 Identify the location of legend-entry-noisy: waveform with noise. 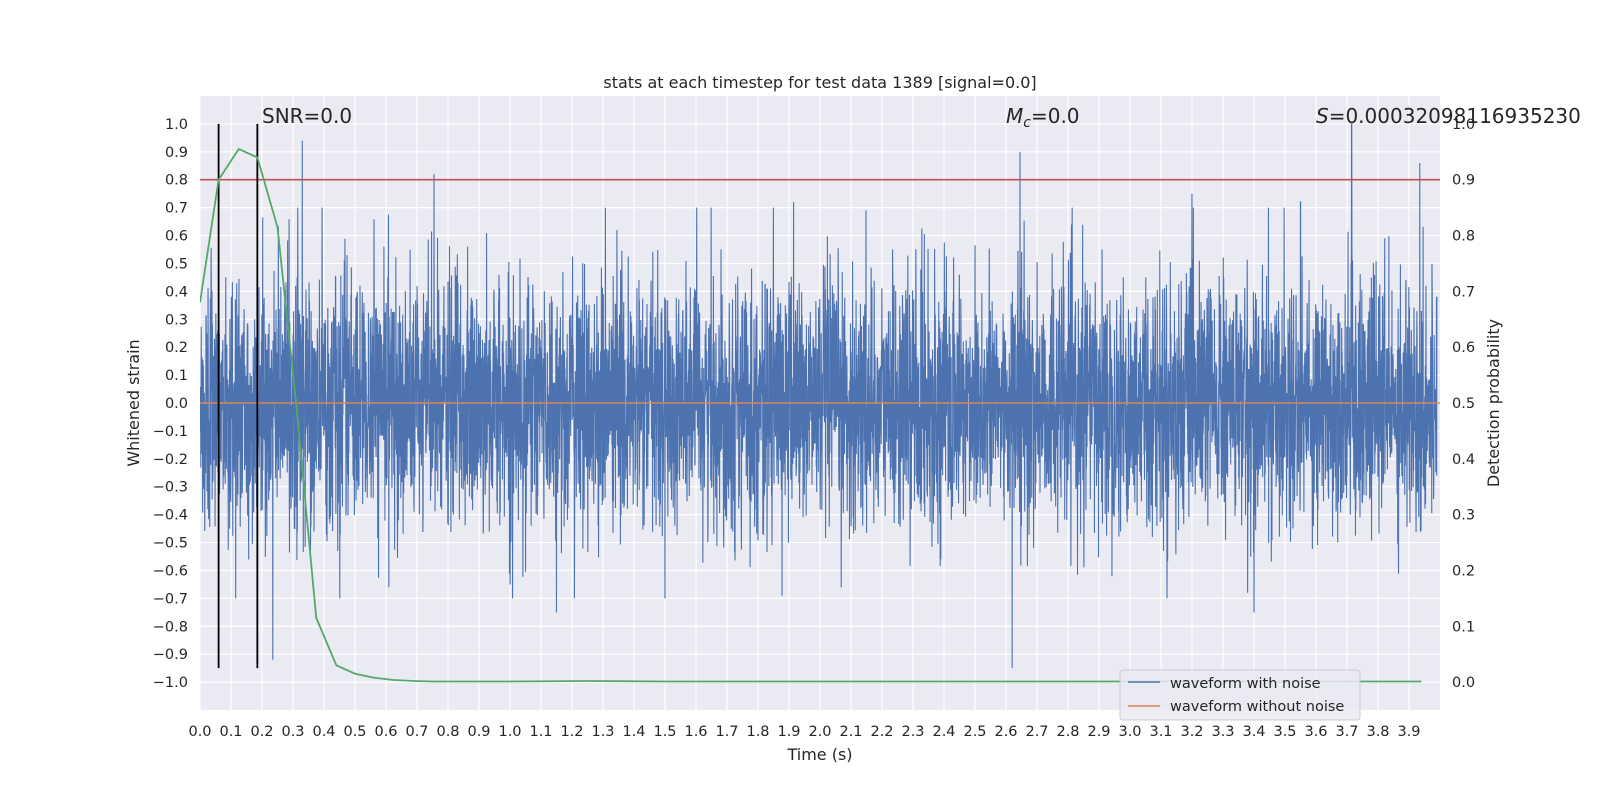
(1245, 684).